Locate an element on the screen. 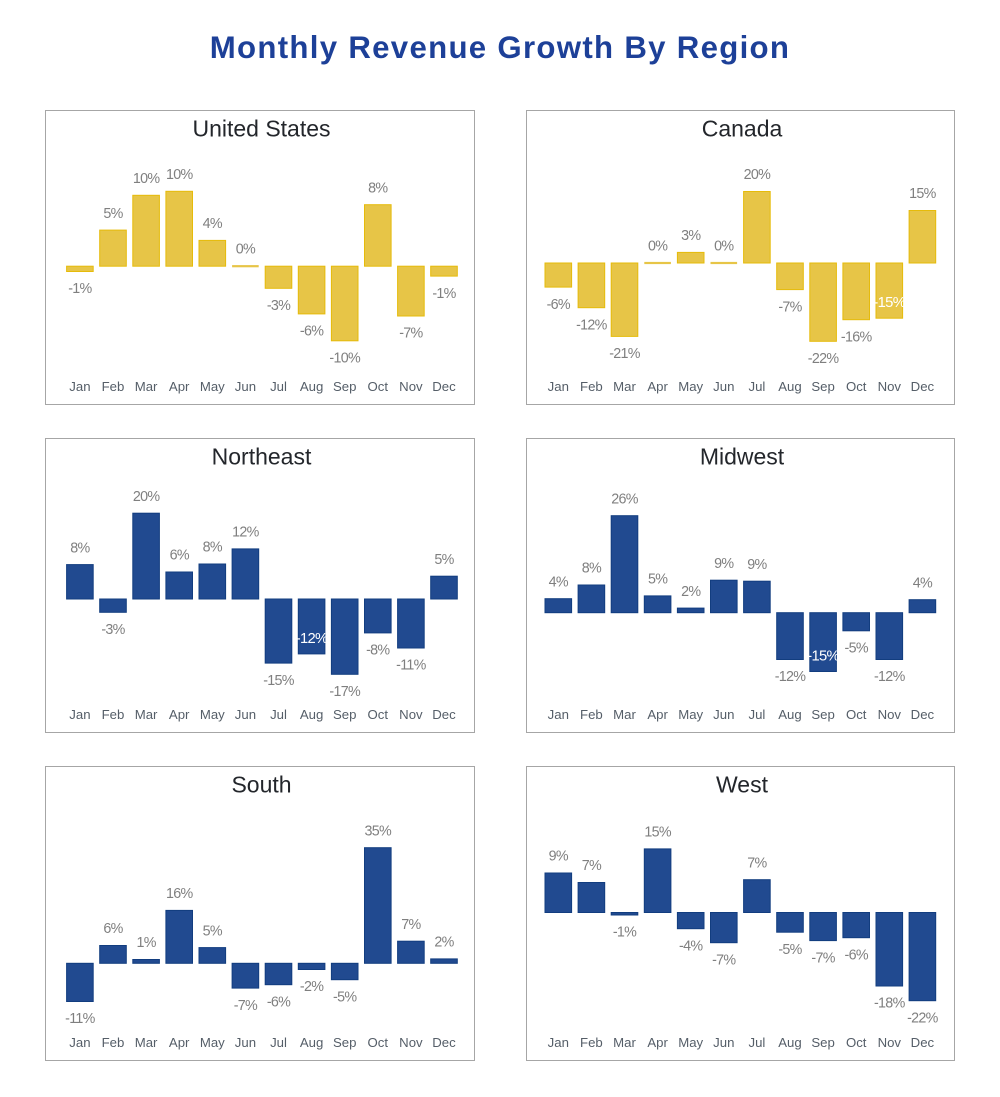 This screenshot has height=1097, width=1000. svg-text: -10% is located at coordinates (345, 359).